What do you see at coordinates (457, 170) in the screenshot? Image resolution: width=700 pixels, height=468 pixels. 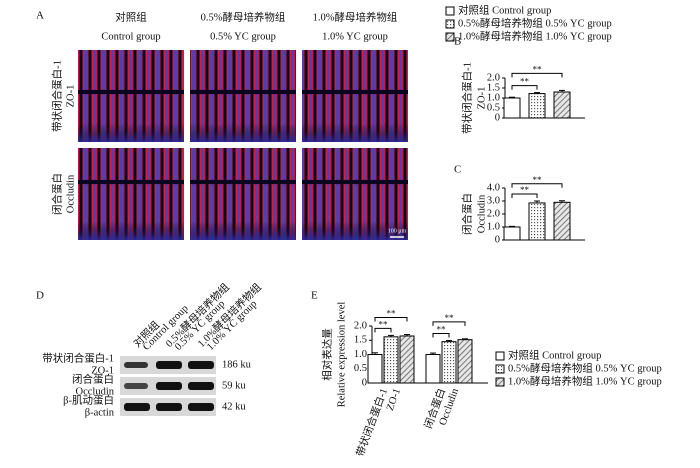 I see `panel-label: C` at bounding box center [457, 170].